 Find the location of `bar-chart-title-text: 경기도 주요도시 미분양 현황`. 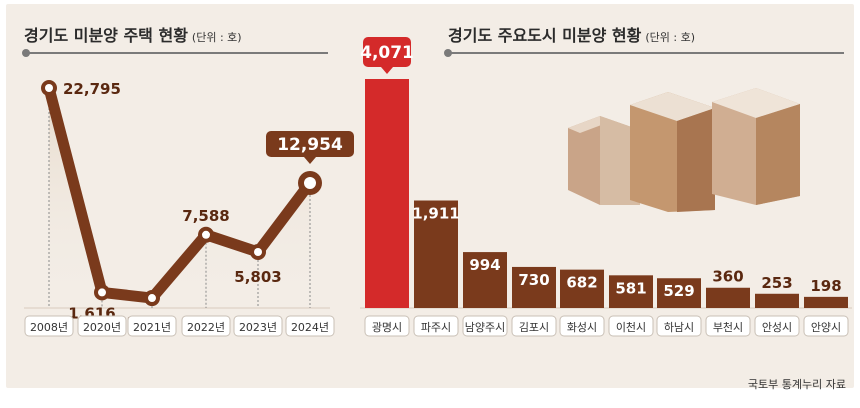

bar-chart-title-text: 경기도 주요도시 미분양 현황 is located at coordinates (545, 35).